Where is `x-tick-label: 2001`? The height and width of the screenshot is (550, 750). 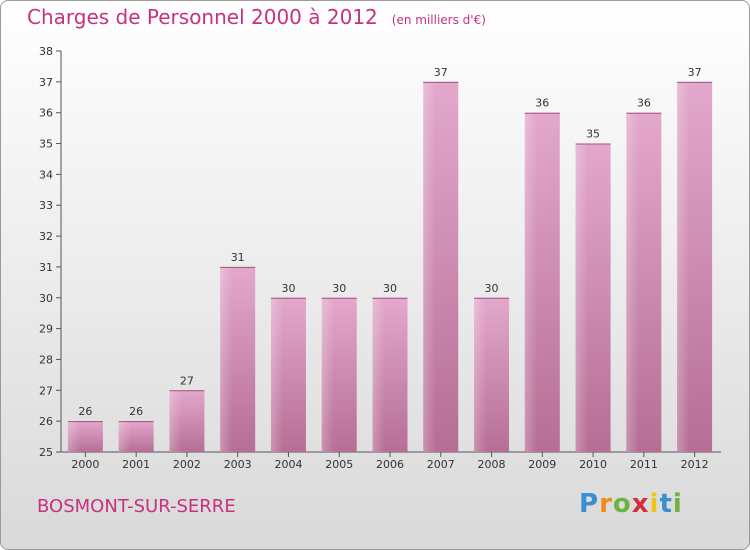 x-tick-label: 2001 is located at coordinates (136, 464).